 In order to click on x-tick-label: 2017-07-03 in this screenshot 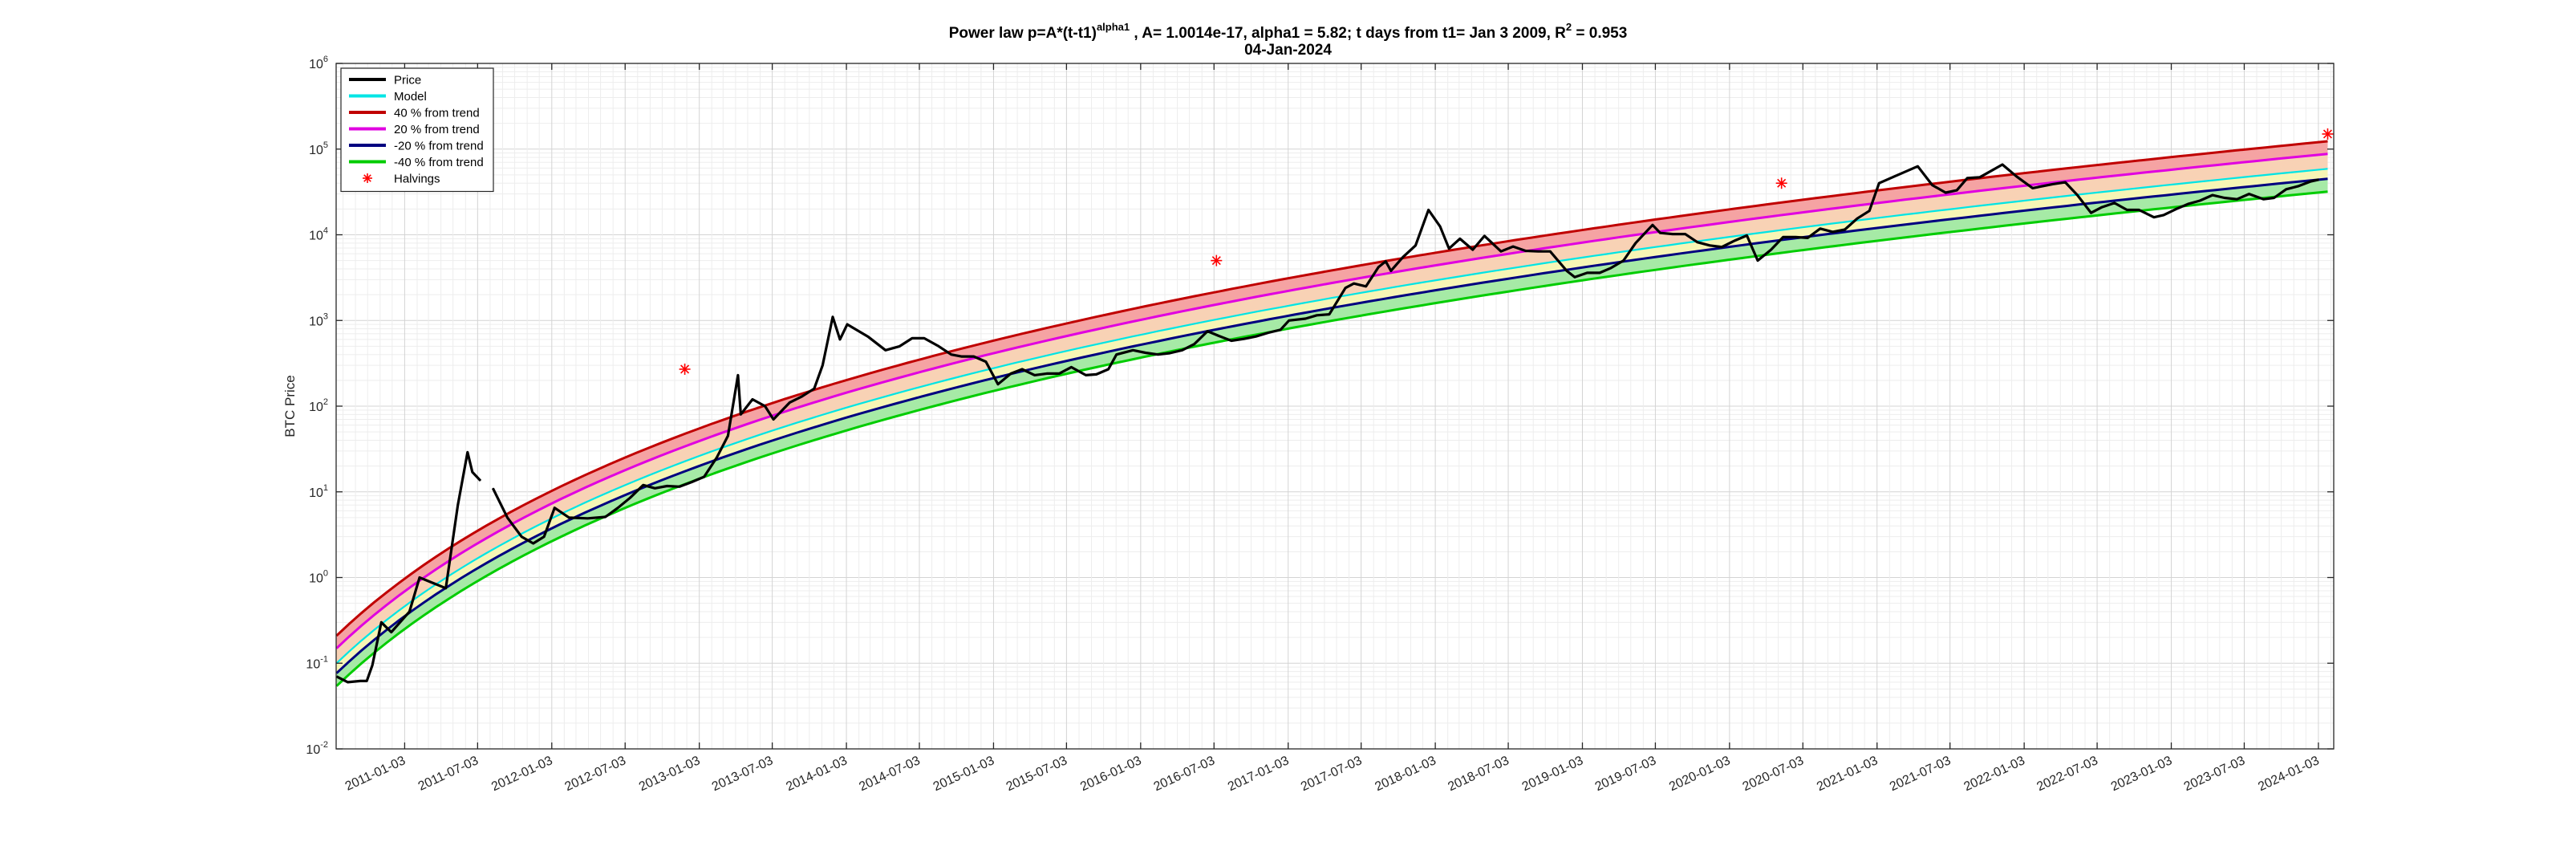, I will do `click(1331, 774)`.